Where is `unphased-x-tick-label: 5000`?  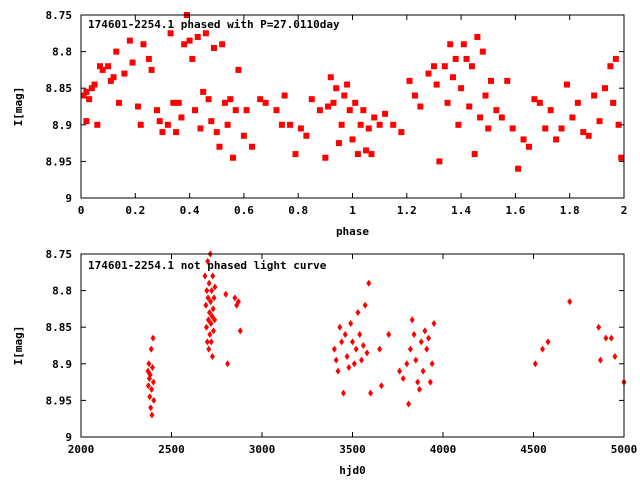 unphased-x-tick-label: 5000 is located at coordinates (624, 449).